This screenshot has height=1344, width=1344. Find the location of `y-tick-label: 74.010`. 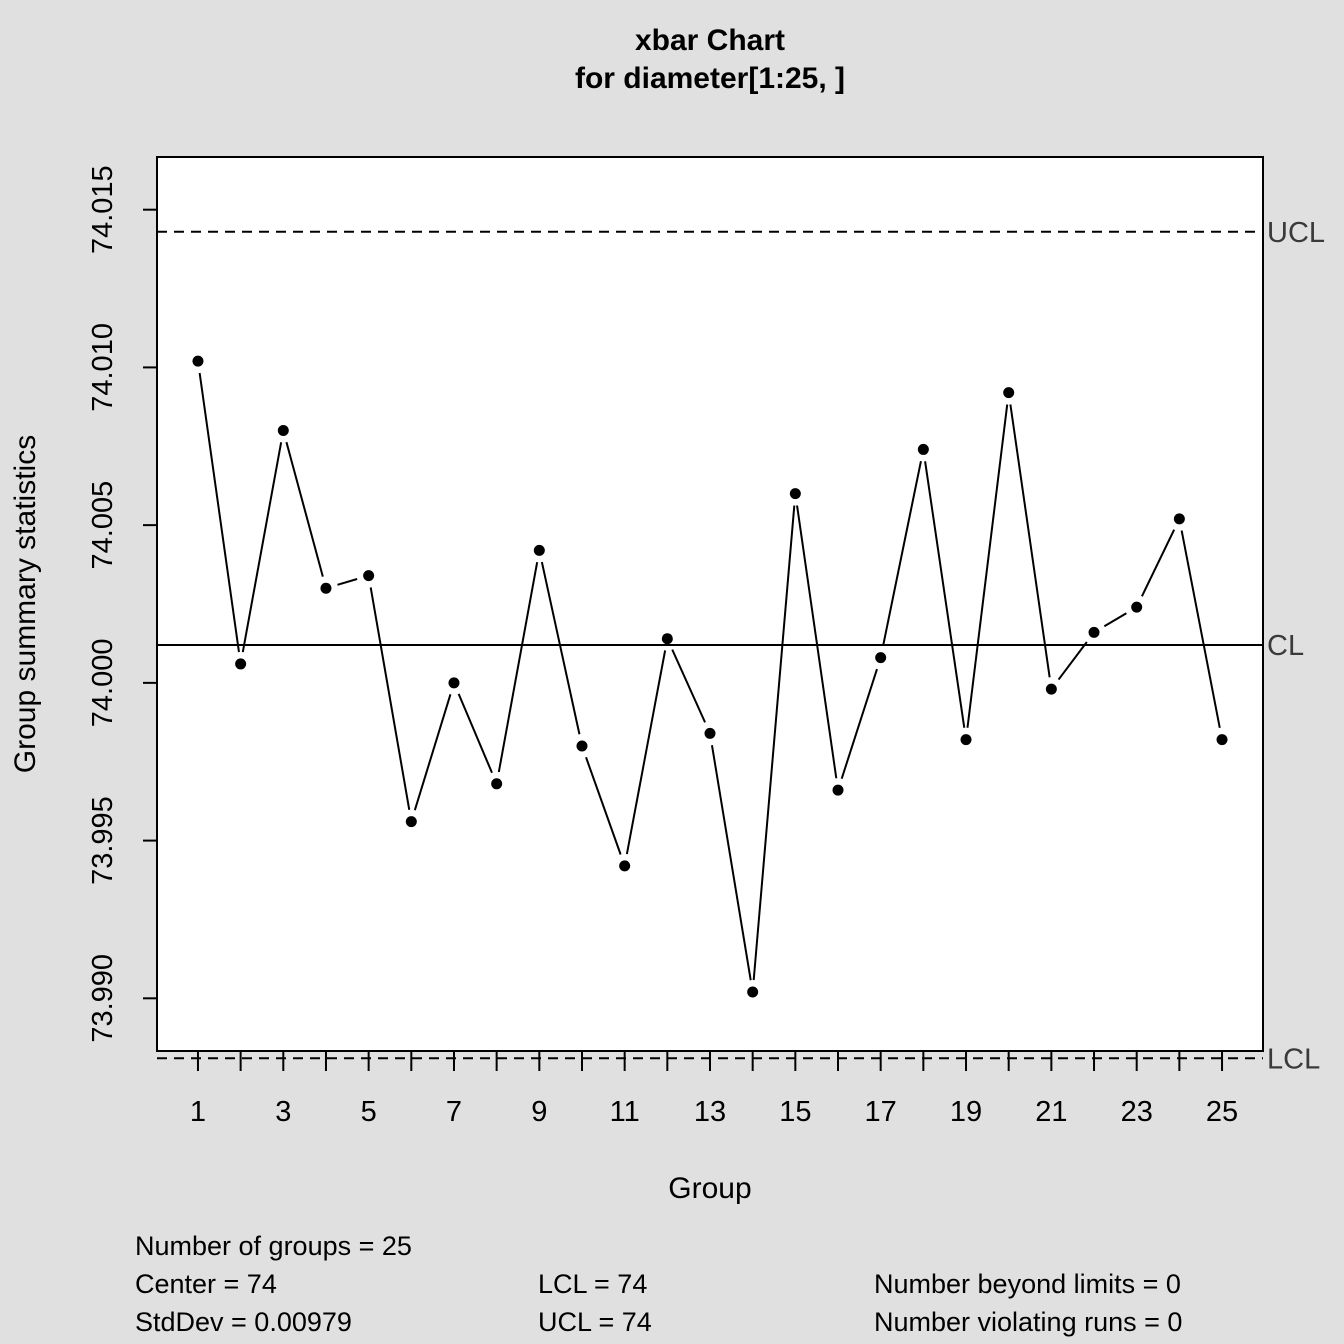

y-tick-label: 74.010 is located at coordinates (103, 367).